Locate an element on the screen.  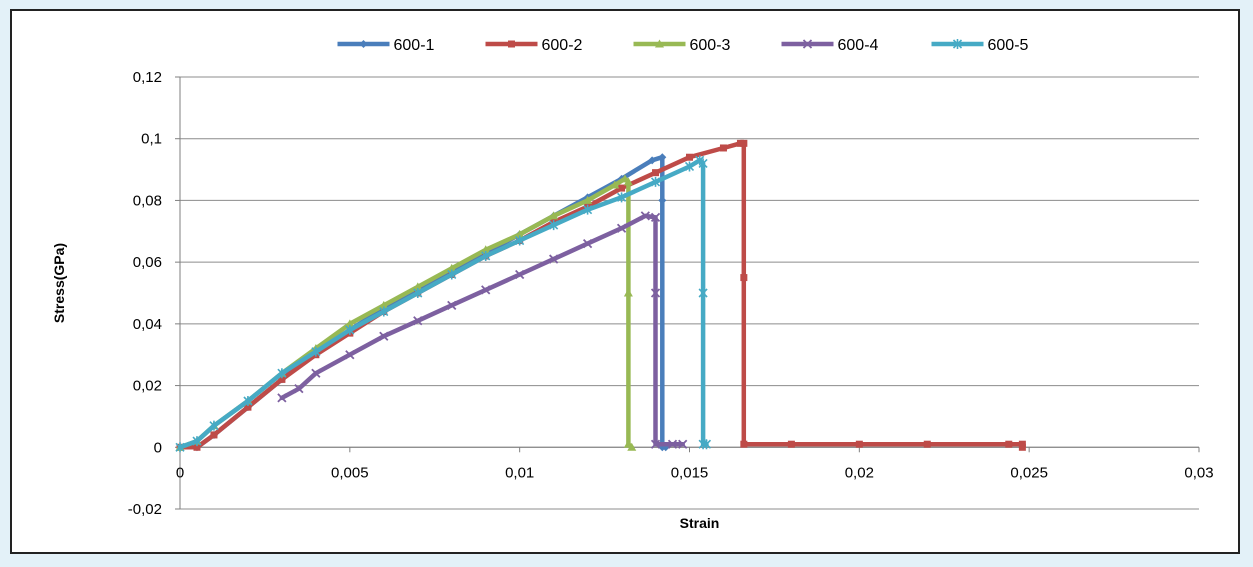
legend-label: 600-3 is located at coordinates (710, 45).